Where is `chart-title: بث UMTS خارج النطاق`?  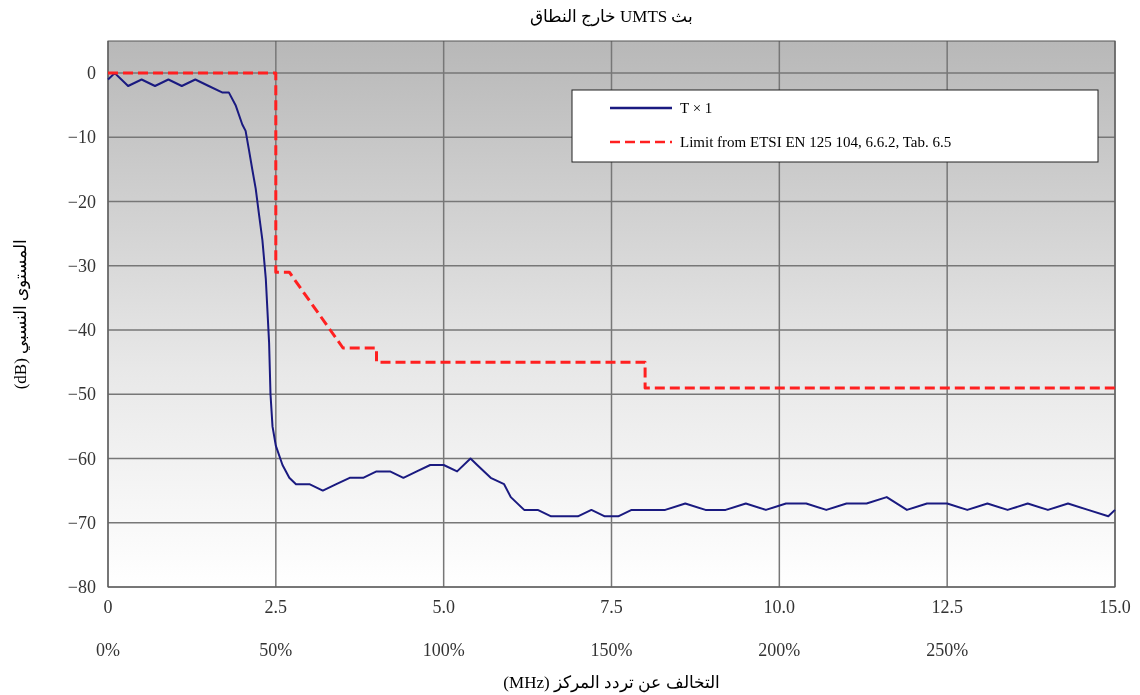 chart-title: بث UMTS خارج النطاق is located at coordinates (611, 17).